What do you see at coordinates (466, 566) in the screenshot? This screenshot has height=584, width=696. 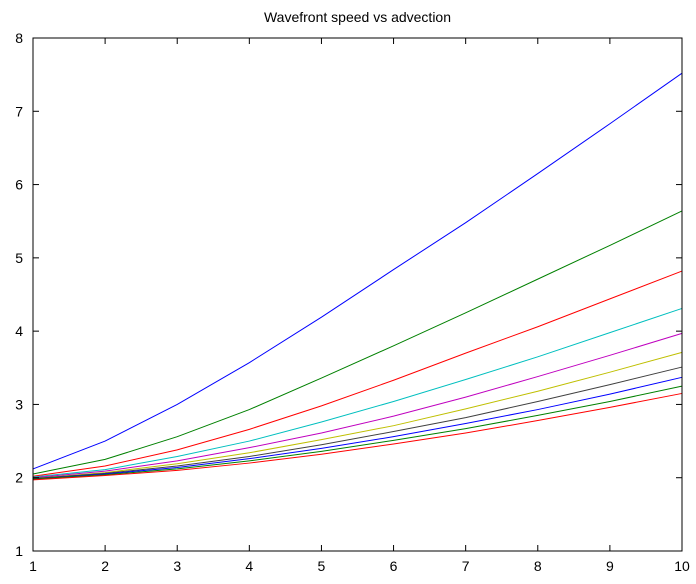 I see `x-tick-label: 7` at bounding box center [466, 566].